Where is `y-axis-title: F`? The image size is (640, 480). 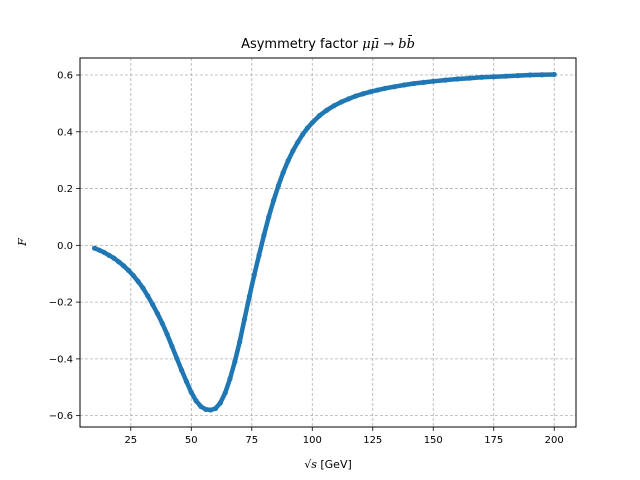 y-axis-title: F is located at coordinates (22, 242).